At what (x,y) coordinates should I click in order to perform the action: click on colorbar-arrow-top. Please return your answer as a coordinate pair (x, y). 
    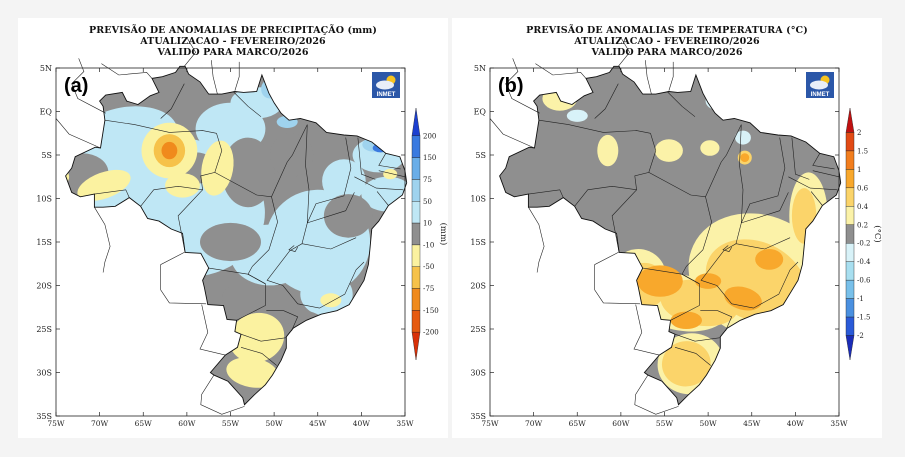
    Looking at the image, I should click on (416, 122).